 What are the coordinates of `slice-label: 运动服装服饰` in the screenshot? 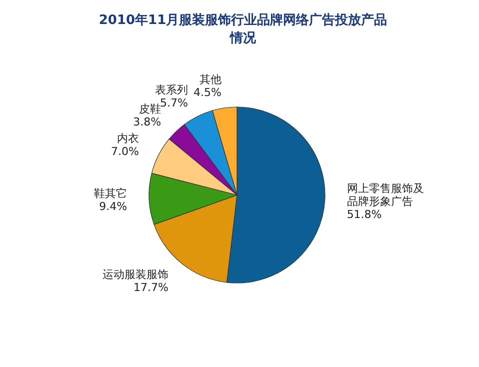 It's located at (135, 275).